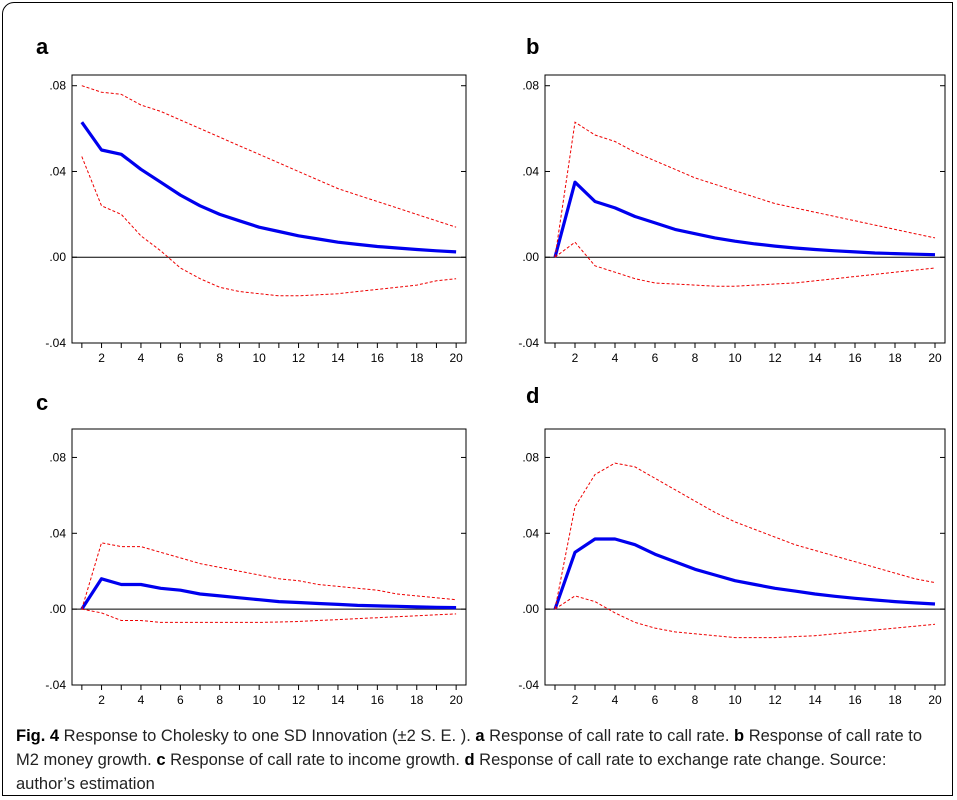 This screenshot has height=800, width=957. What do you see at coordinates (268, 593) in the screenshot?
I see `series-line-response-c` at bounding box center [268, 593].